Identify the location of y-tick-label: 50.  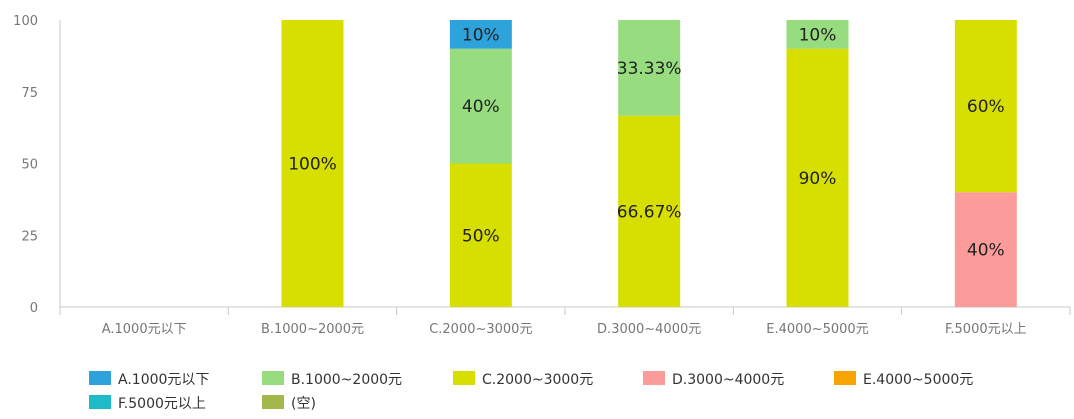
(29, 165).